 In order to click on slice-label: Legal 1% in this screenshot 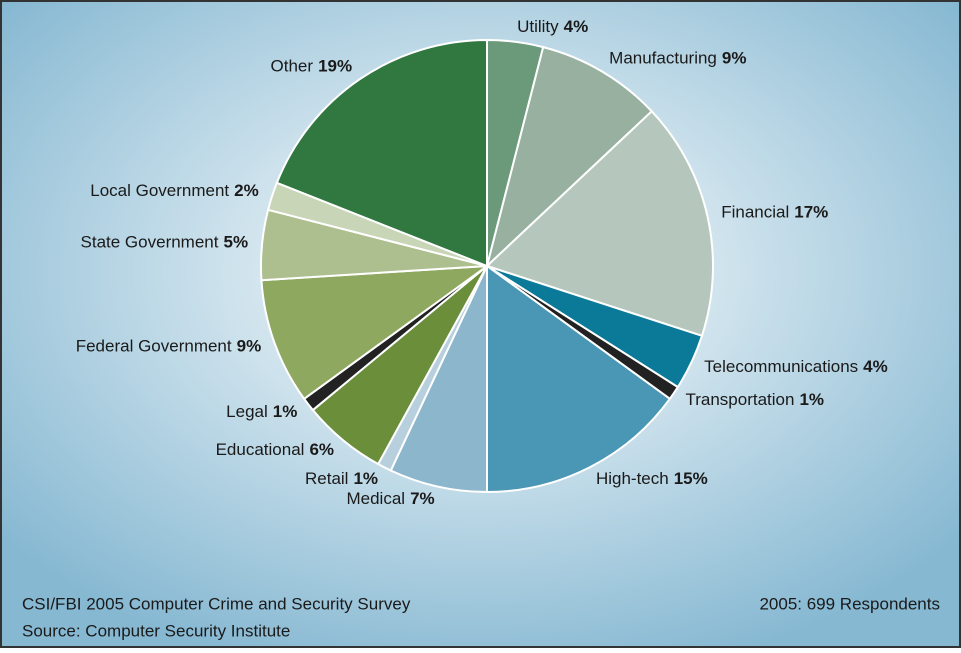, I will do `click(261, 412)`.